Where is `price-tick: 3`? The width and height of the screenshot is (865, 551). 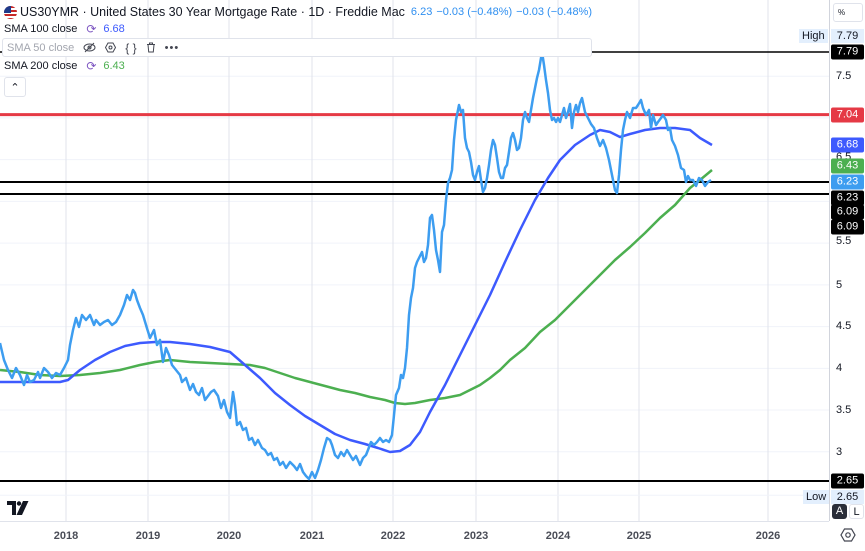 price-tick: 3 is located at coordinates (839, 452).